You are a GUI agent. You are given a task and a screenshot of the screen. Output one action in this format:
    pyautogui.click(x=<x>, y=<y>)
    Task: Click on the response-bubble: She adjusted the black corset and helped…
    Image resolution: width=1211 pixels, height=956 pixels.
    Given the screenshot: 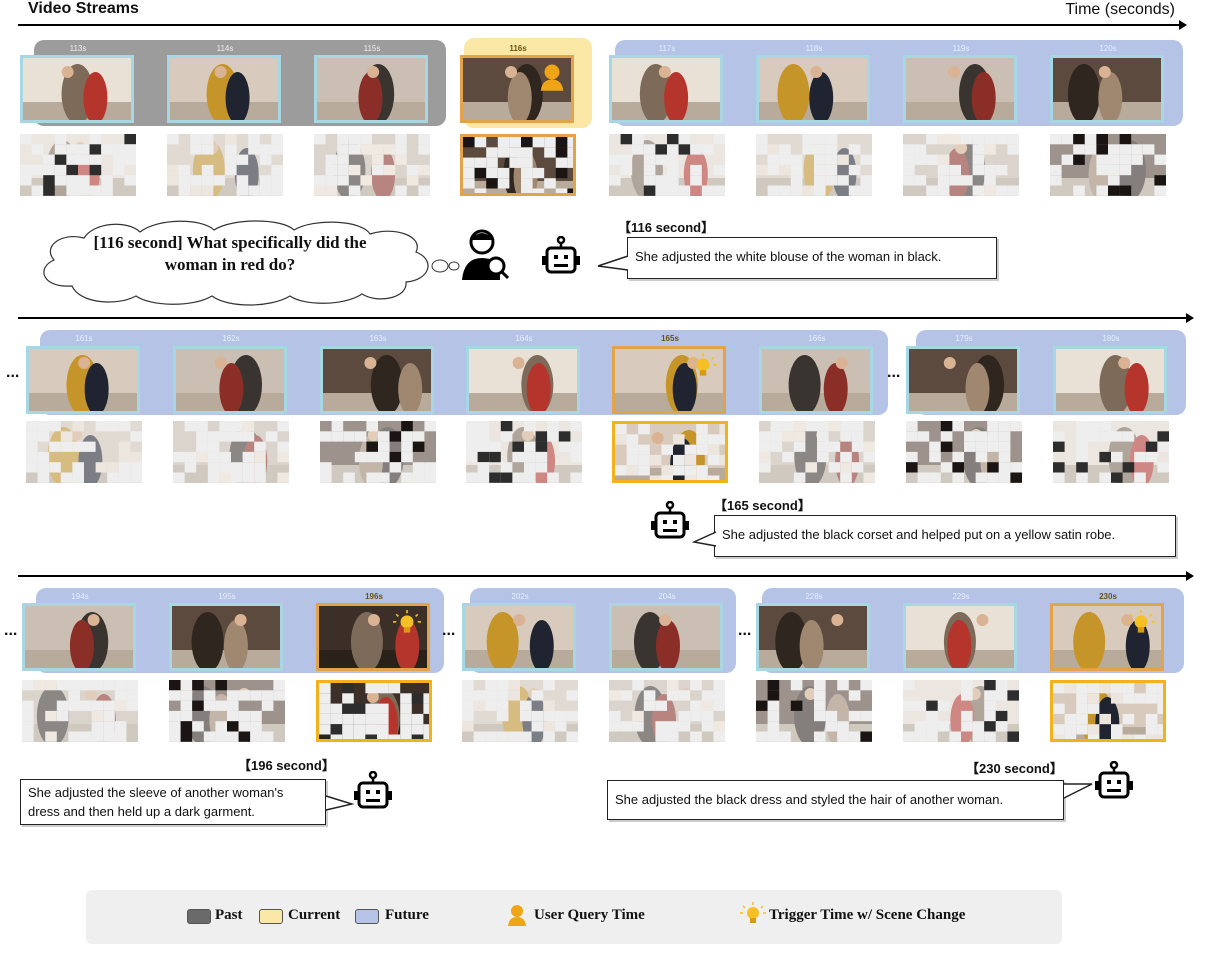 What is the action you would take?
    pyautogui.click(x=945, y=536)
    